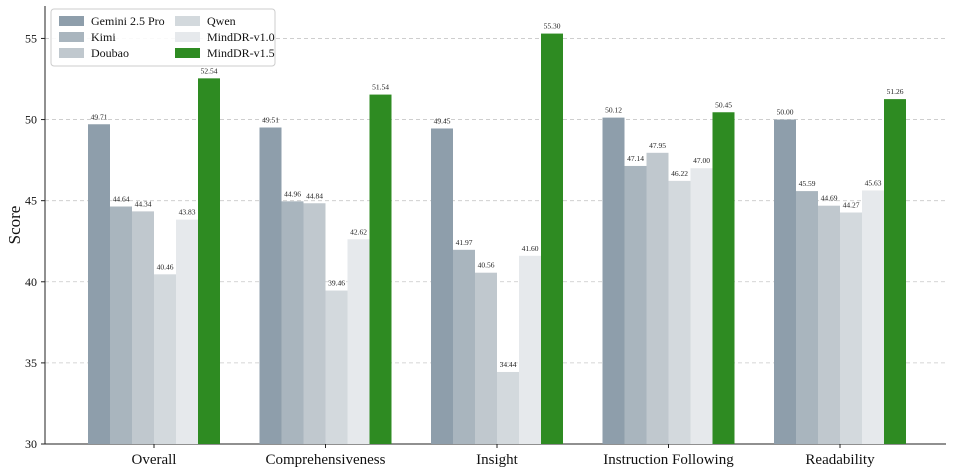 The image size is (956, 474). What do you see at coordinates (292, 193) in the screenshot?
I see `data-label: 44.96` at bounding box center [292, 193].